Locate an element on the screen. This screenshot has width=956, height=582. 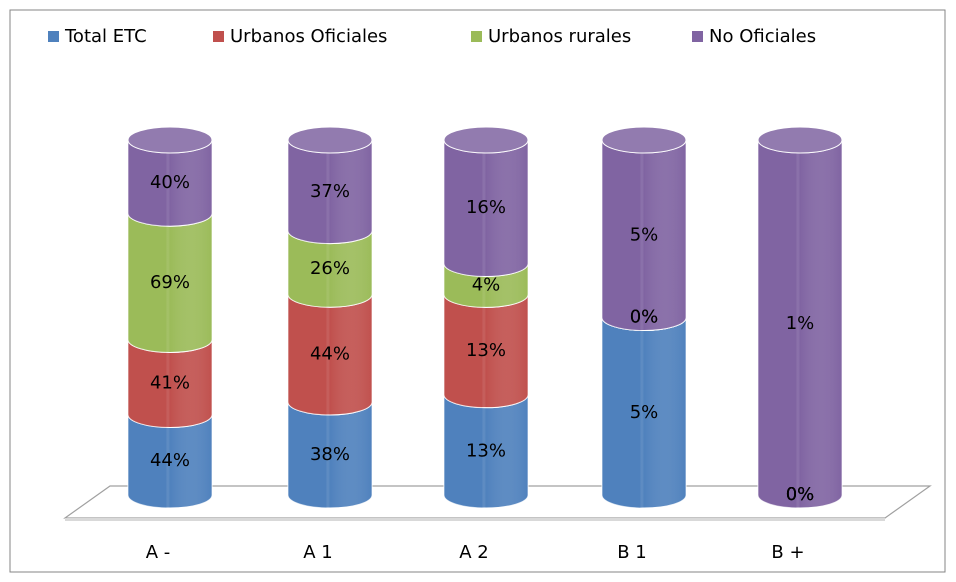
x-tick-label: A - is located at coordinates (158, 552).